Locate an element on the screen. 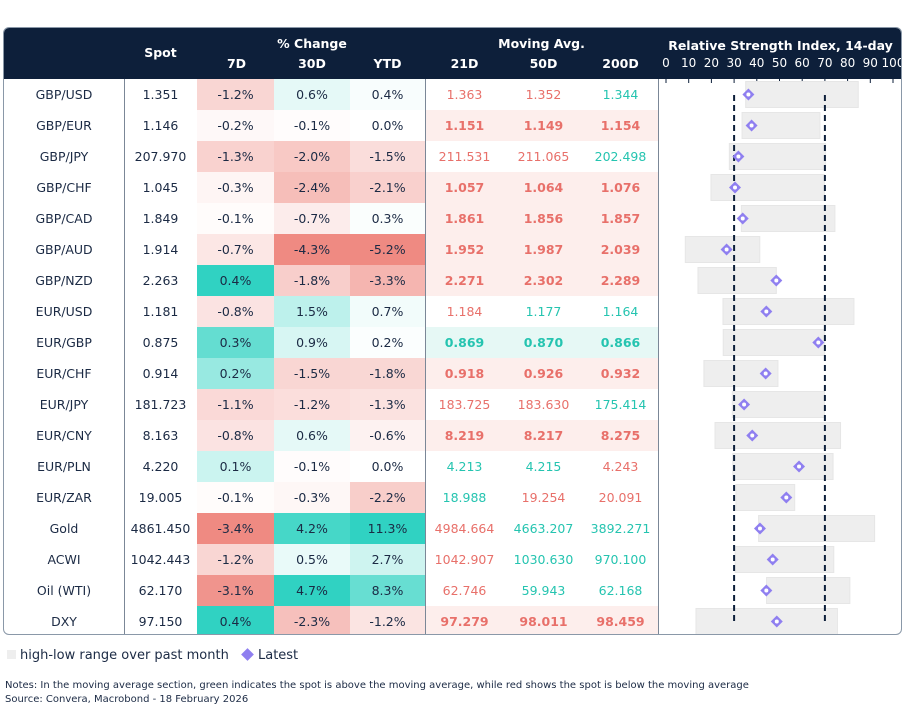 This screenshot has width=905, height=709. latest-diamond-icon is located at coordinates (247, 654).